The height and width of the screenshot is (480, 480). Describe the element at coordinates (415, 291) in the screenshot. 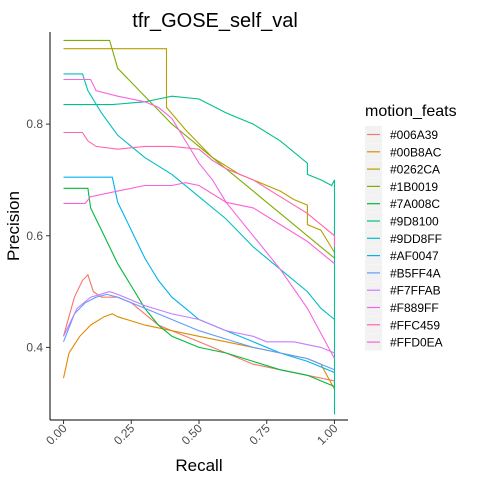

I see `legend-label: #F7FFAB` at that location.